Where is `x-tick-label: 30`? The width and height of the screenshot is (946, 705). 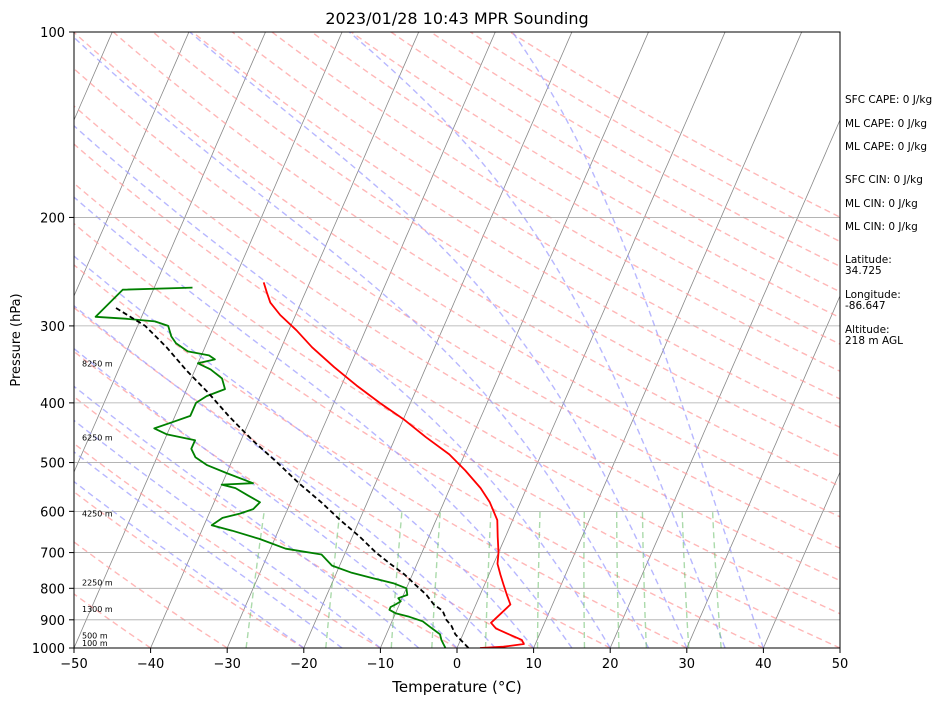
x-tick-label: 30 is located at coordinates (687, 664).